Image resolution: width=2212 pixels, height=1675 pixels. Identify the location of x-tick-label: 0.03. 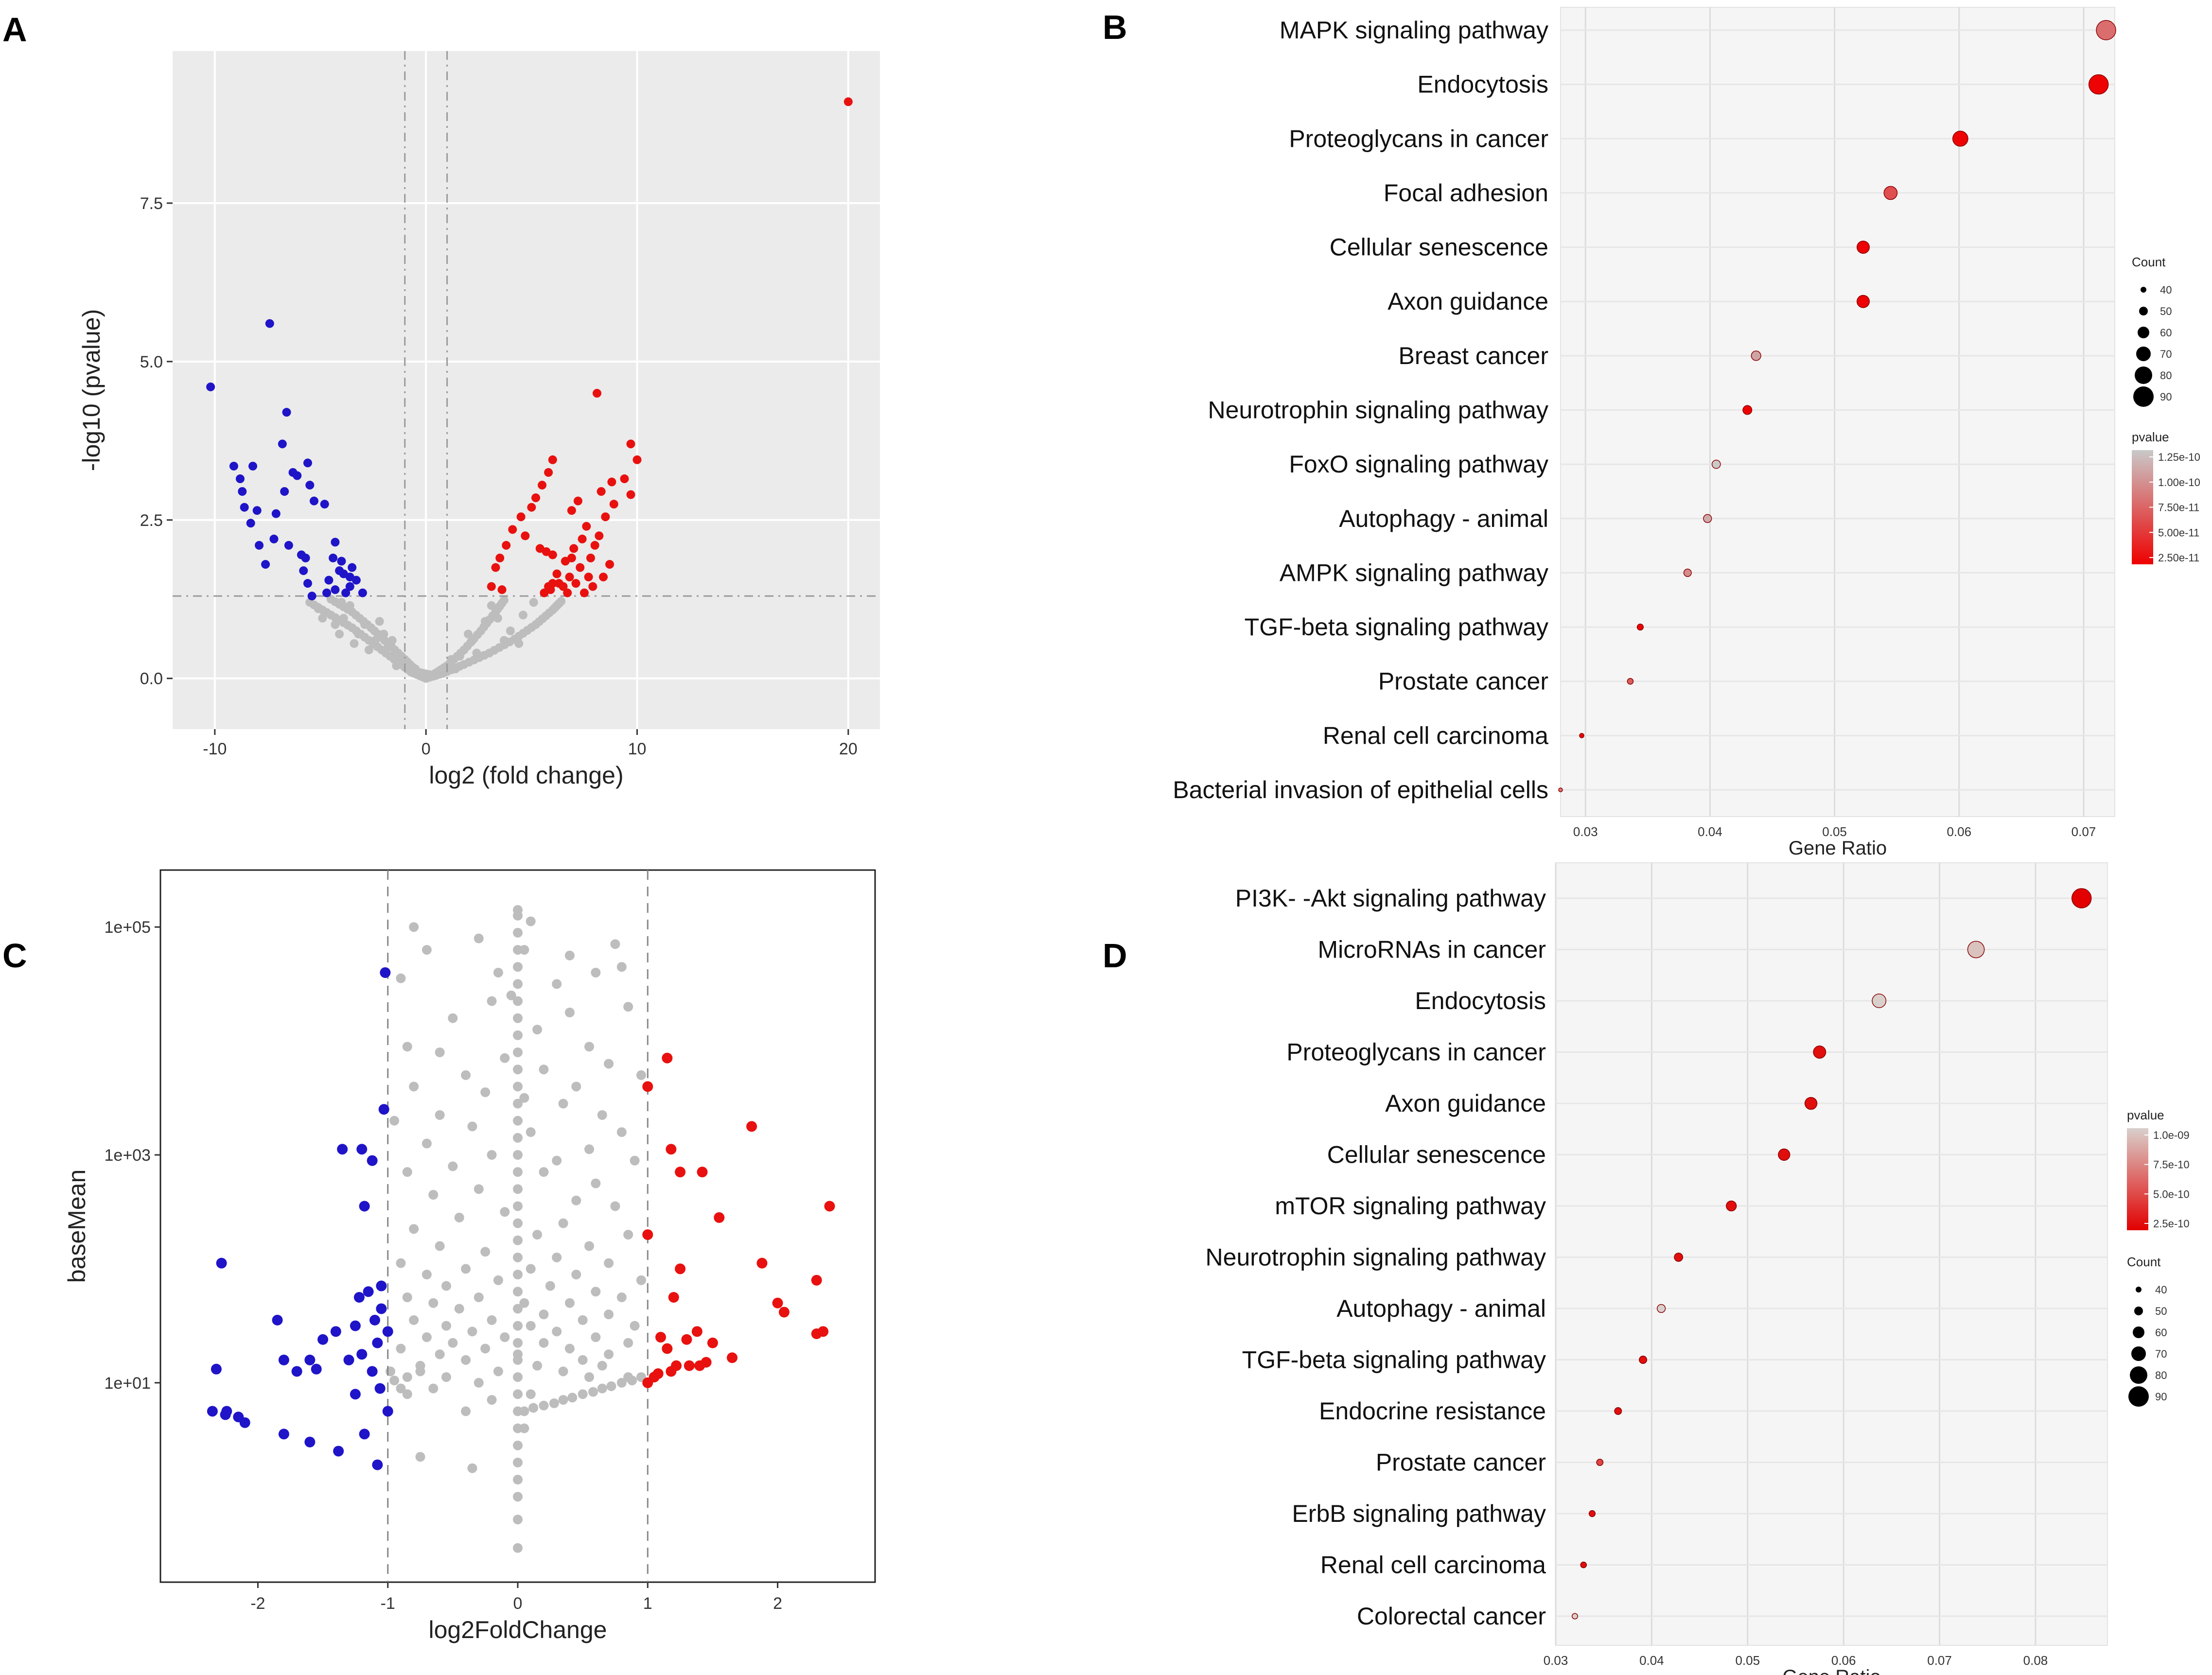
(1585, 831).